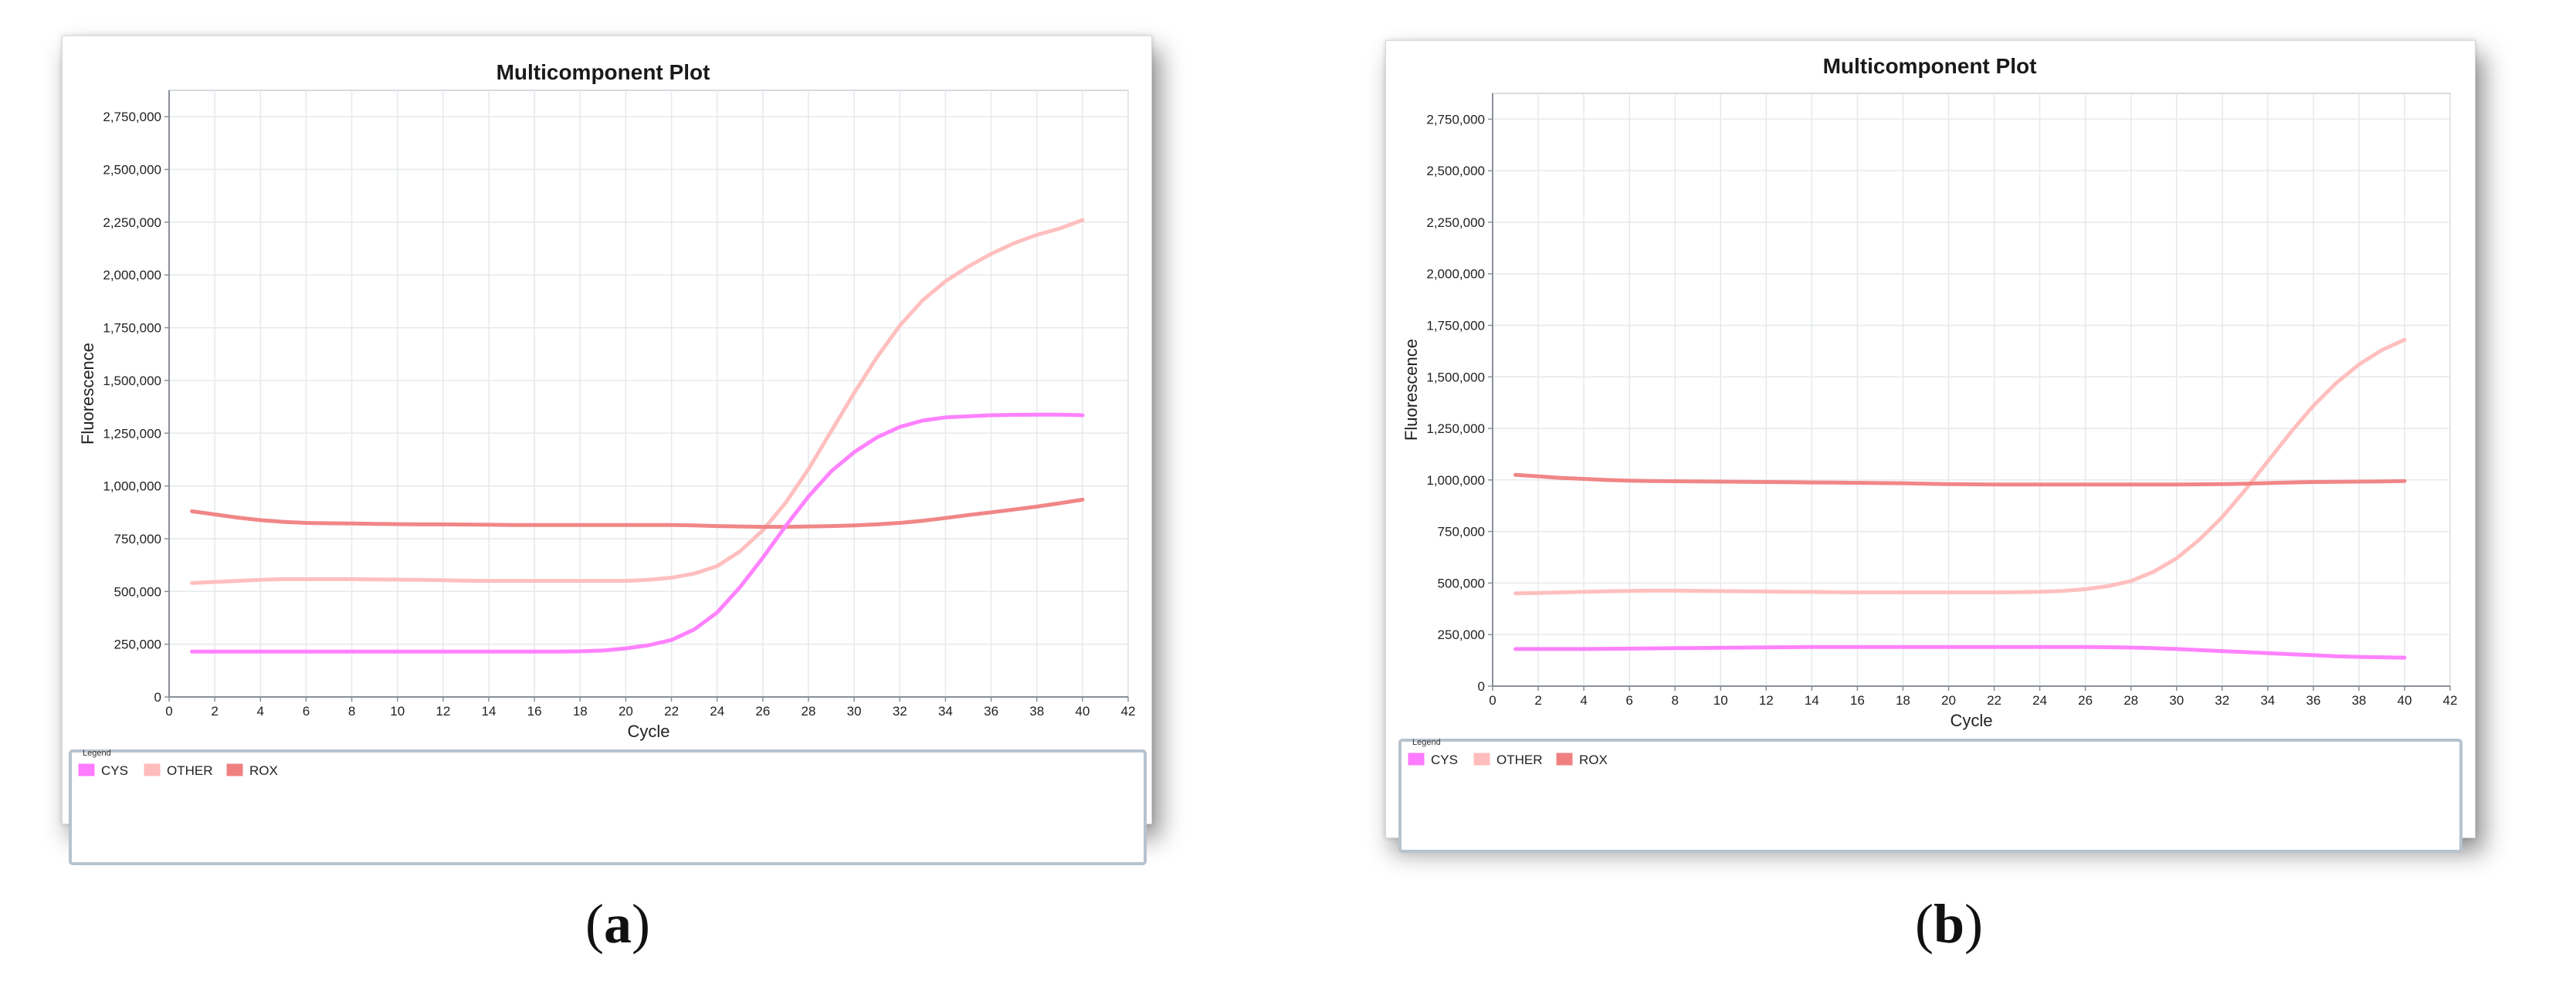 The image size is (2576, 1008). What do you see at coordinates (214, 711) in the screenshot?
I see `x-tick-label: 2` at bounding box center [214, 711].